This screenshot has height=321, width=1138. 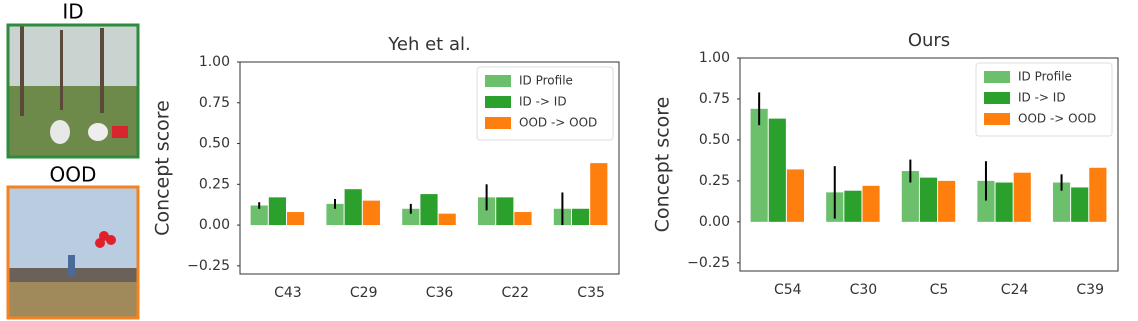 What do you see at coordinates (428, 44) in the screenshot?
I see `chart-title: Yeh et al.` at bounding box center [428, 44].